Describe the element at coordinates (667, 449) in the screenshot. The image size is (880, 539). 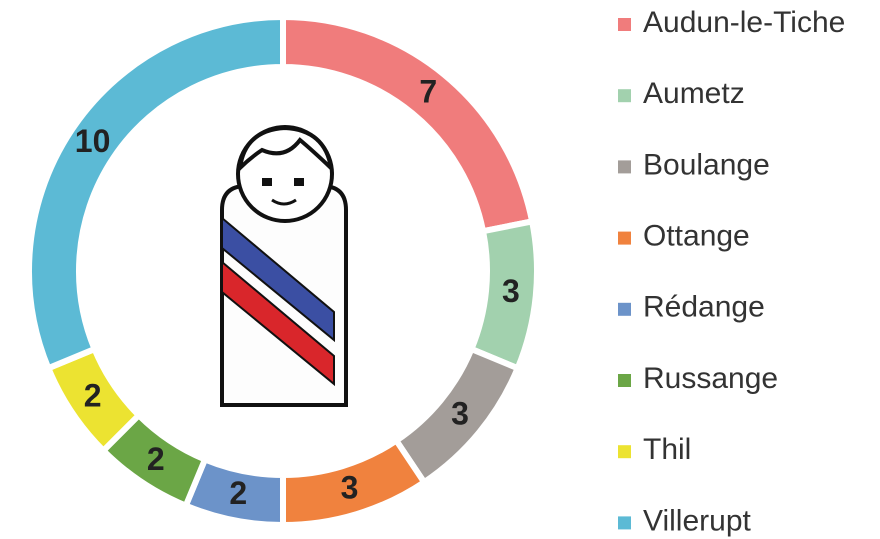
I see `legend-label: Thil` at that location.